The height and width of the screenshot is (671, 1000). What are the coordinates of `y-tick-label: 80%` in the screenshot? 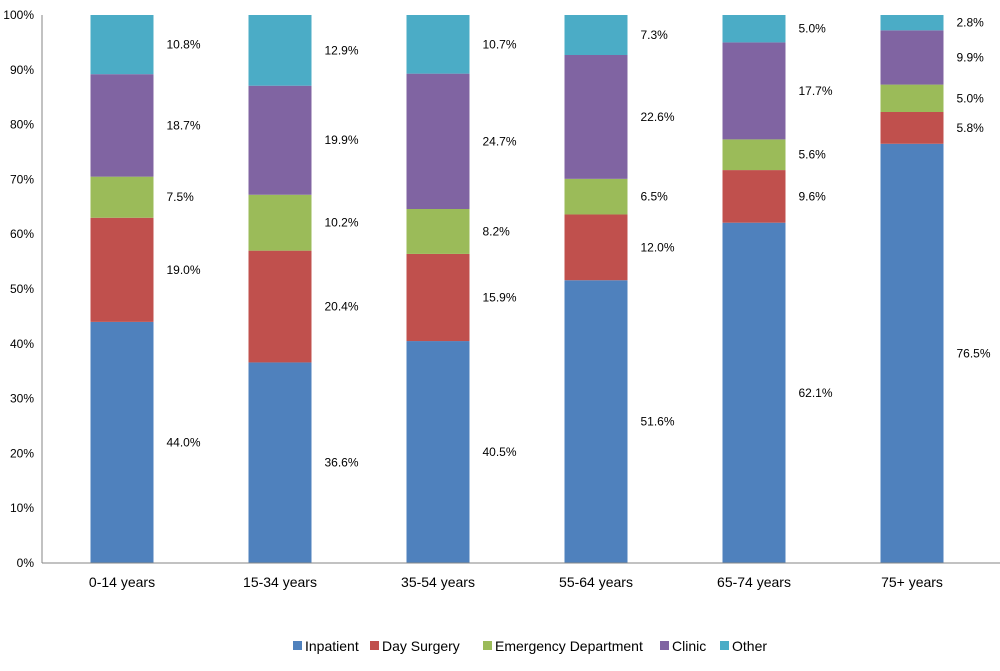 It's located at (22, 125).